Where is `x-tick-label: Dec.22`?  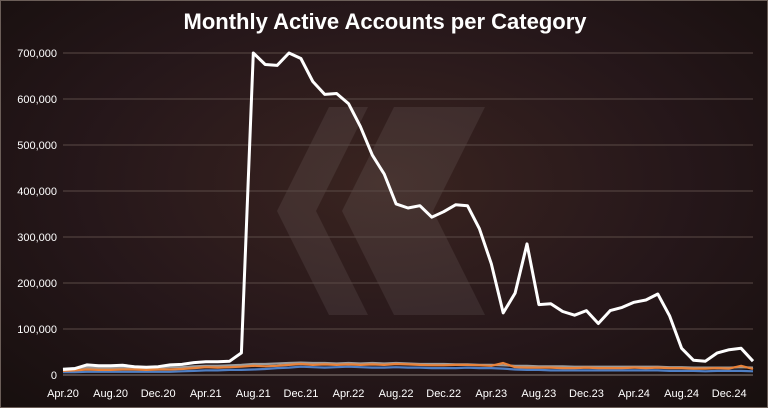 x-tick-label: Dec.22 is located at coordinates (443, 394).